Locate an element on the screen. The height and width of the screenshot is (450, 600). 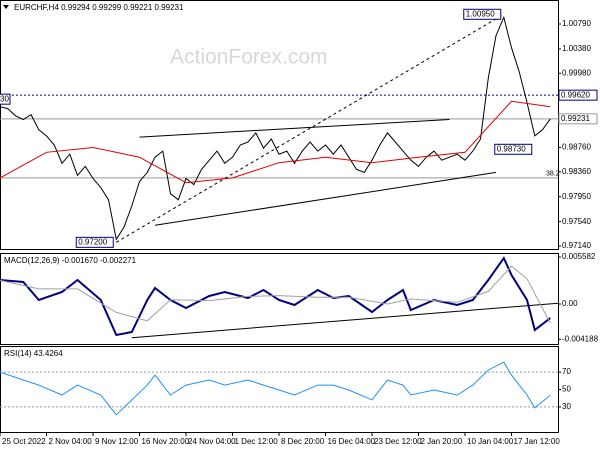
y-tick-label: 0.97540 is located at coordinates (576, 221).